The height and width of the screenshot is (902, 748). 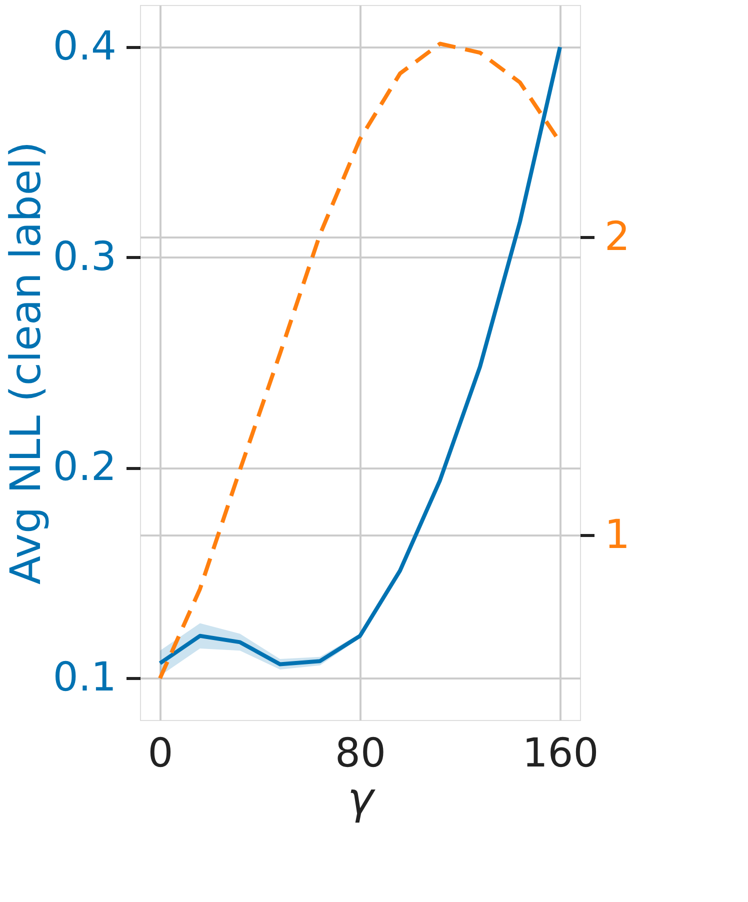 What do you see at coordinates (84, 467) in the screenshot?
I see `y-tick-label: 0.2` at bounding box center [84, 467].